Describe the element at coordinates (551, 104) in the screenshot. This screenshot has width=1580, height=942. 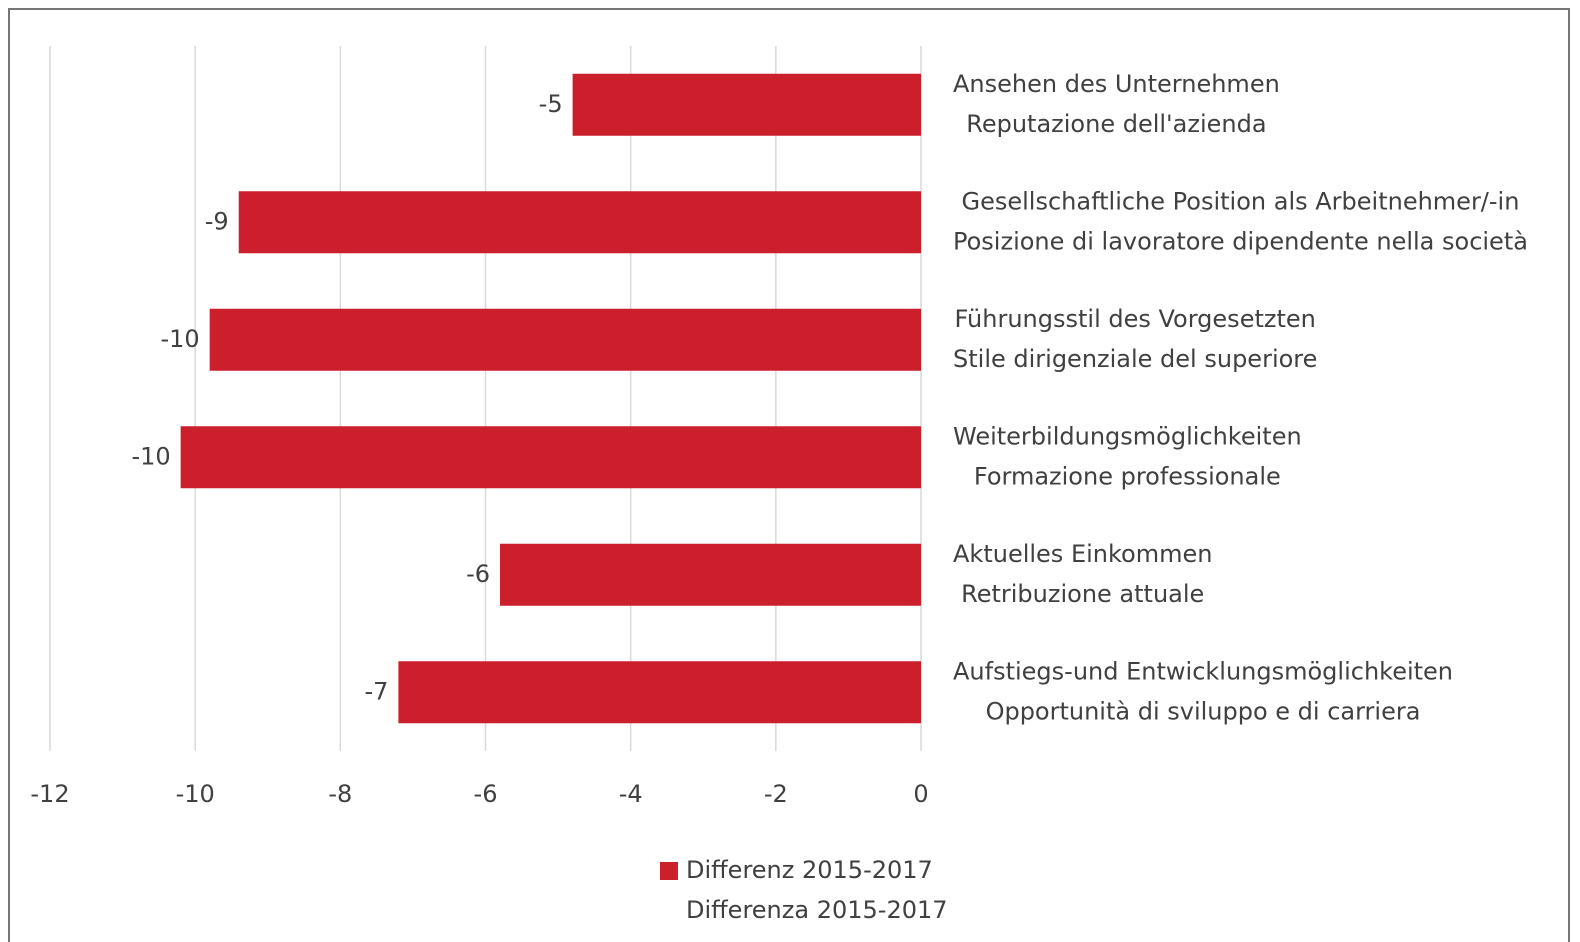
I see `data-label: -5` at that location.